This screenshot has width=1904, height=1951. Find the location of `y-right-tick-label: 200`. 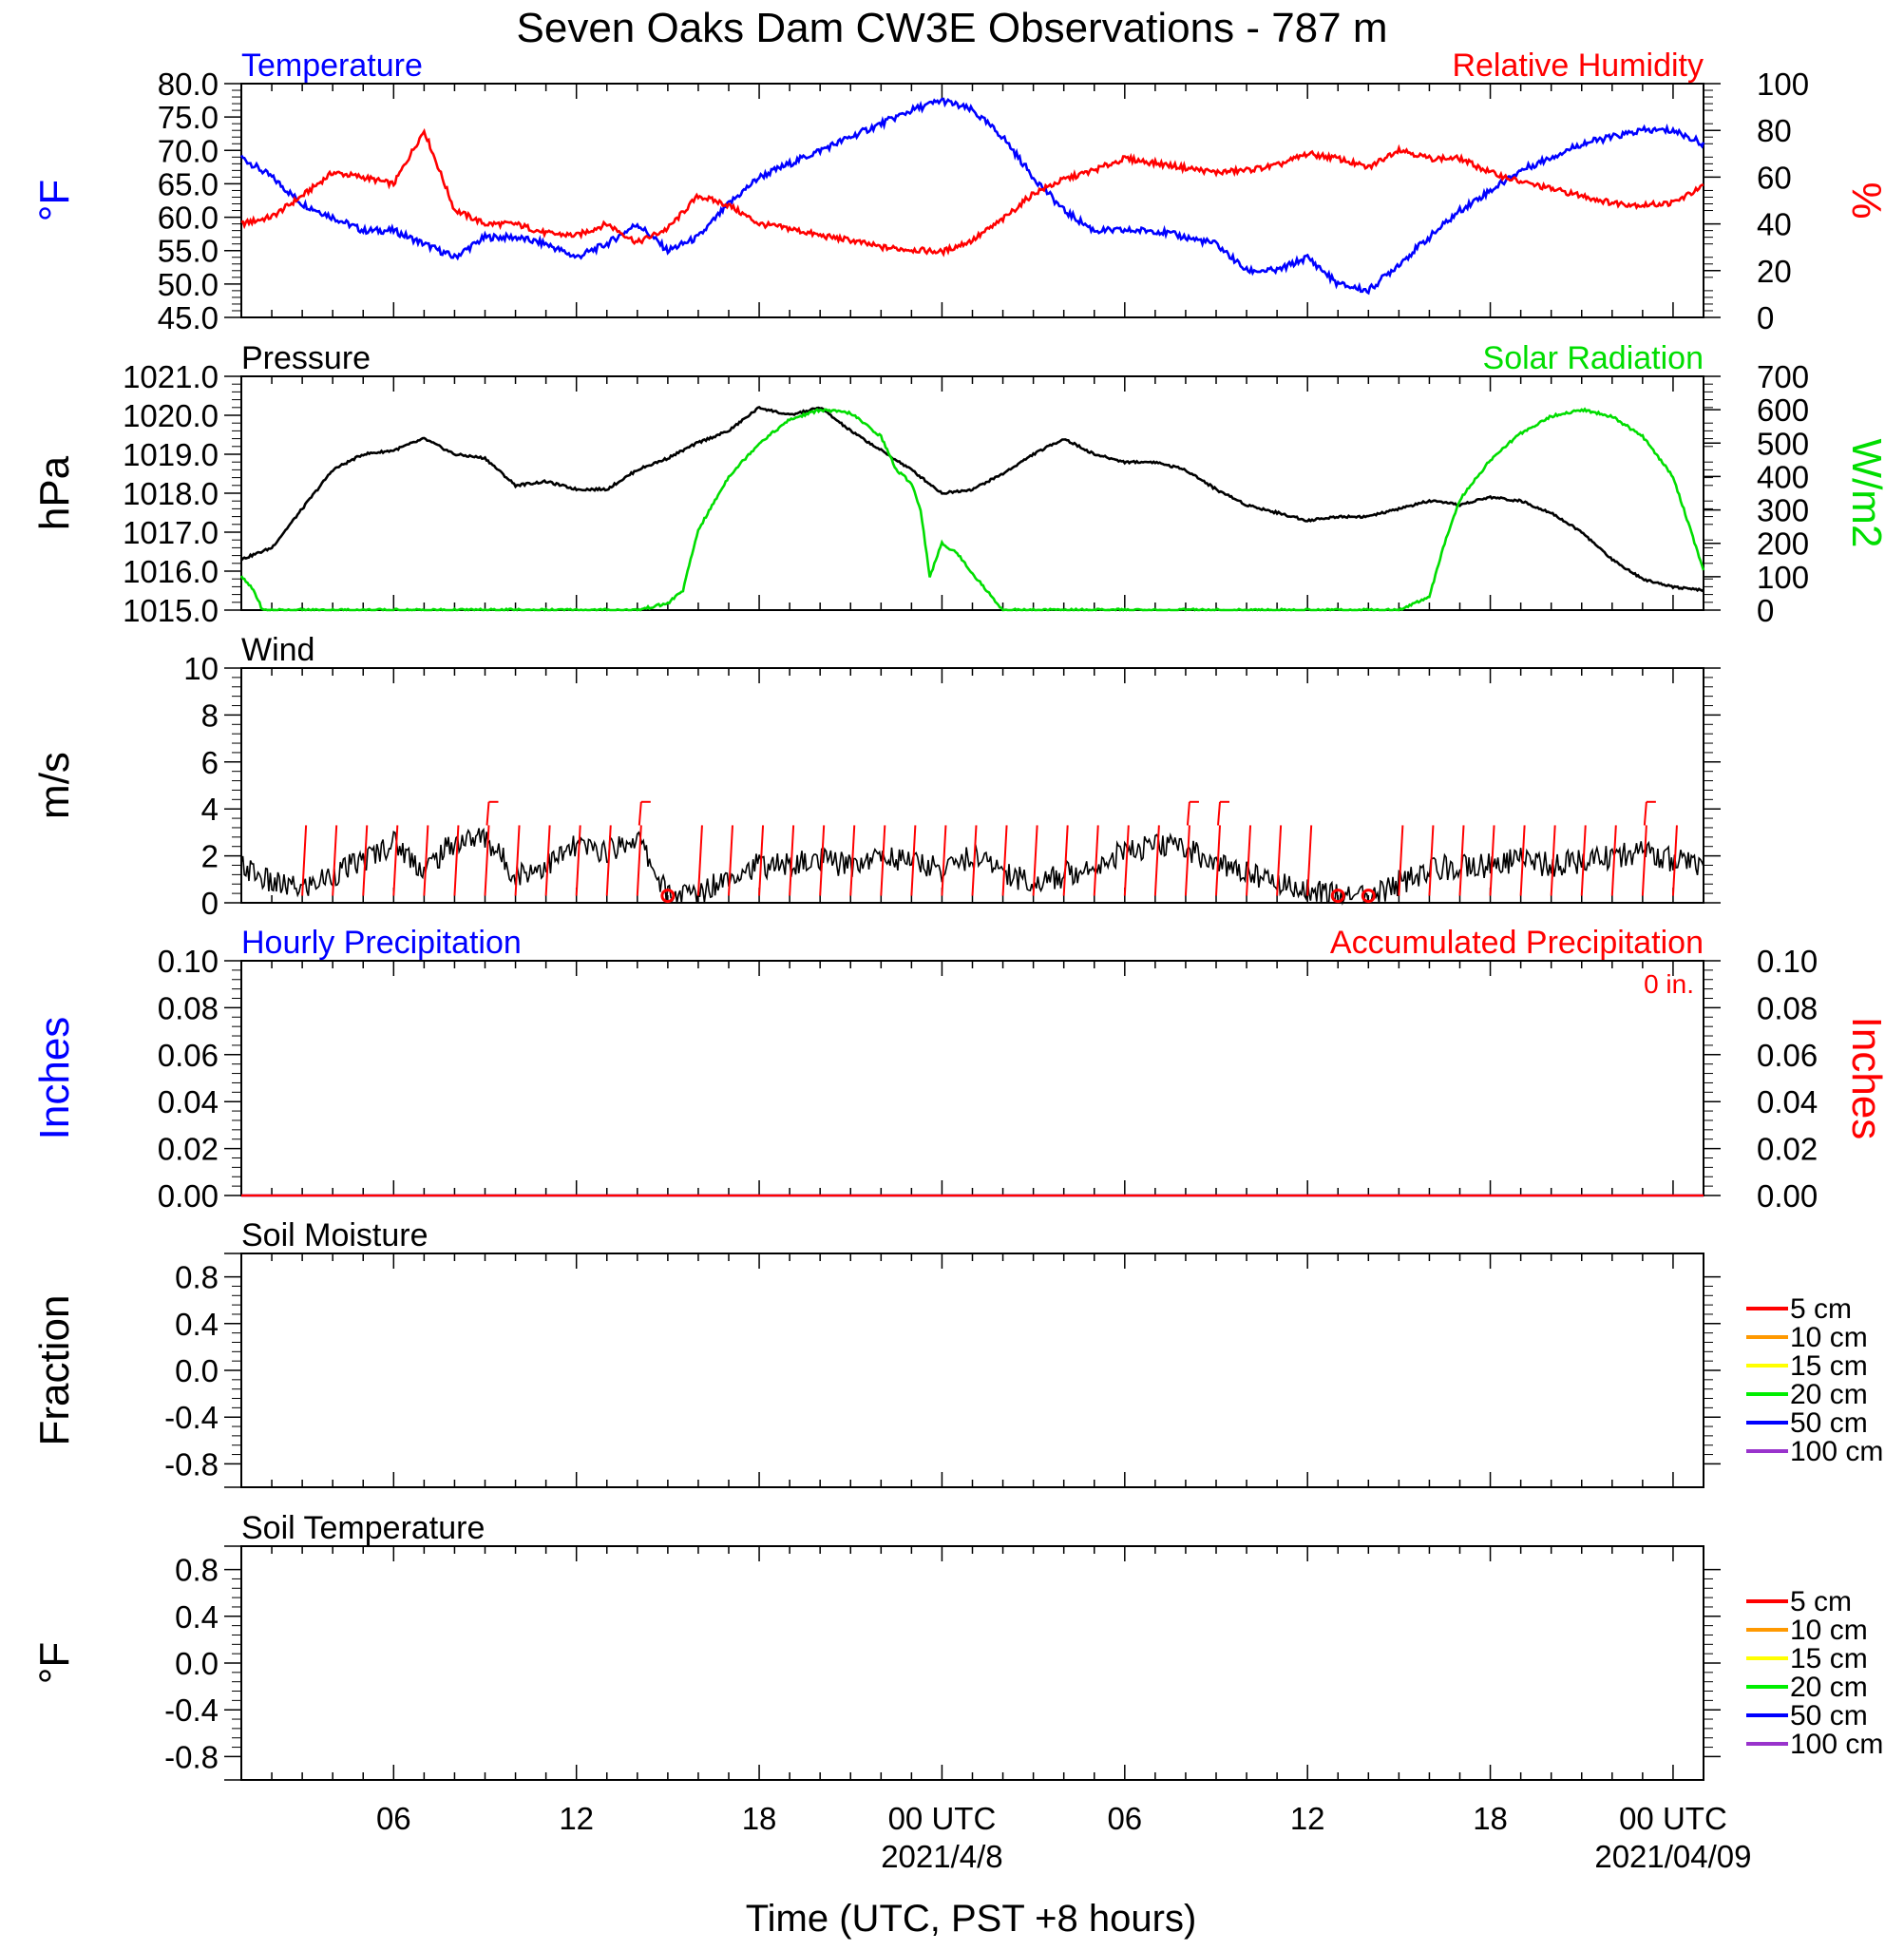

y-right-tick-label: 200 is located at coordinates (1783, 544).